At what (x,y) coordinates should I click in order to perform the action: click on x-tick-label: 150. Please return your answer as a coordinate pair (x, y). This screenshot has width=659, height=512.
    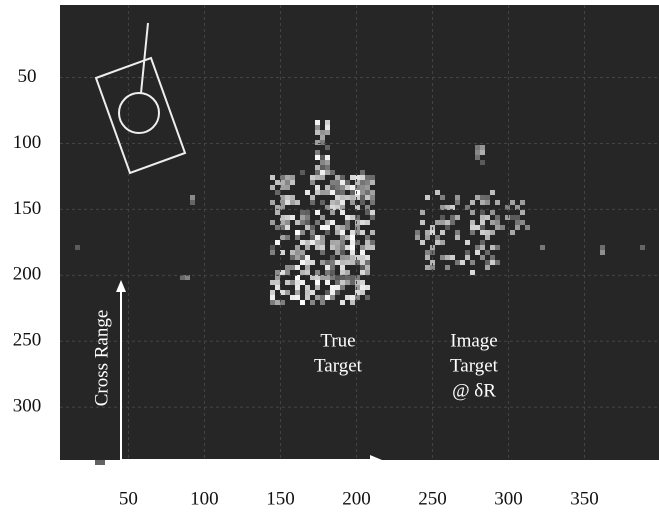
    Looking at the image, I should click on (280, 498).